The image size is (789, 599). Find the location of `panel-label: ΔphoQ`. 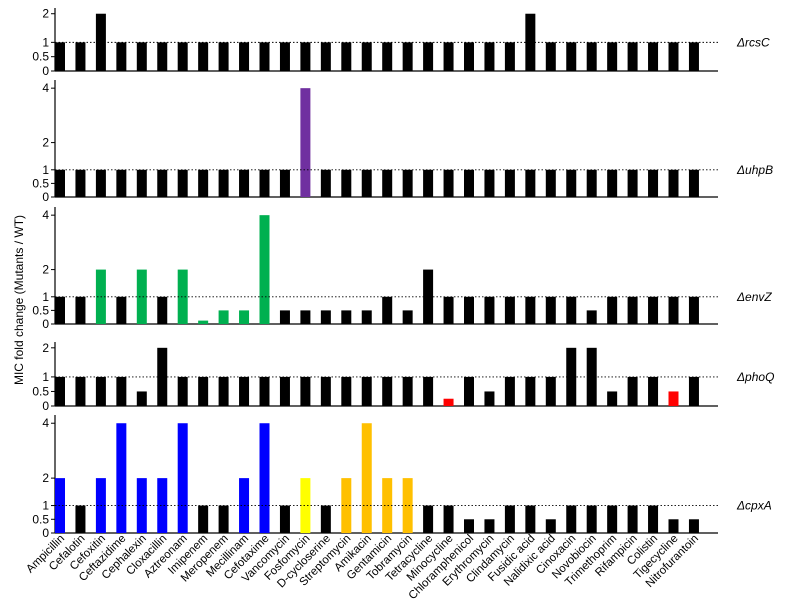

panel-label: ΔphoQ is located at coordinates (755, 377).